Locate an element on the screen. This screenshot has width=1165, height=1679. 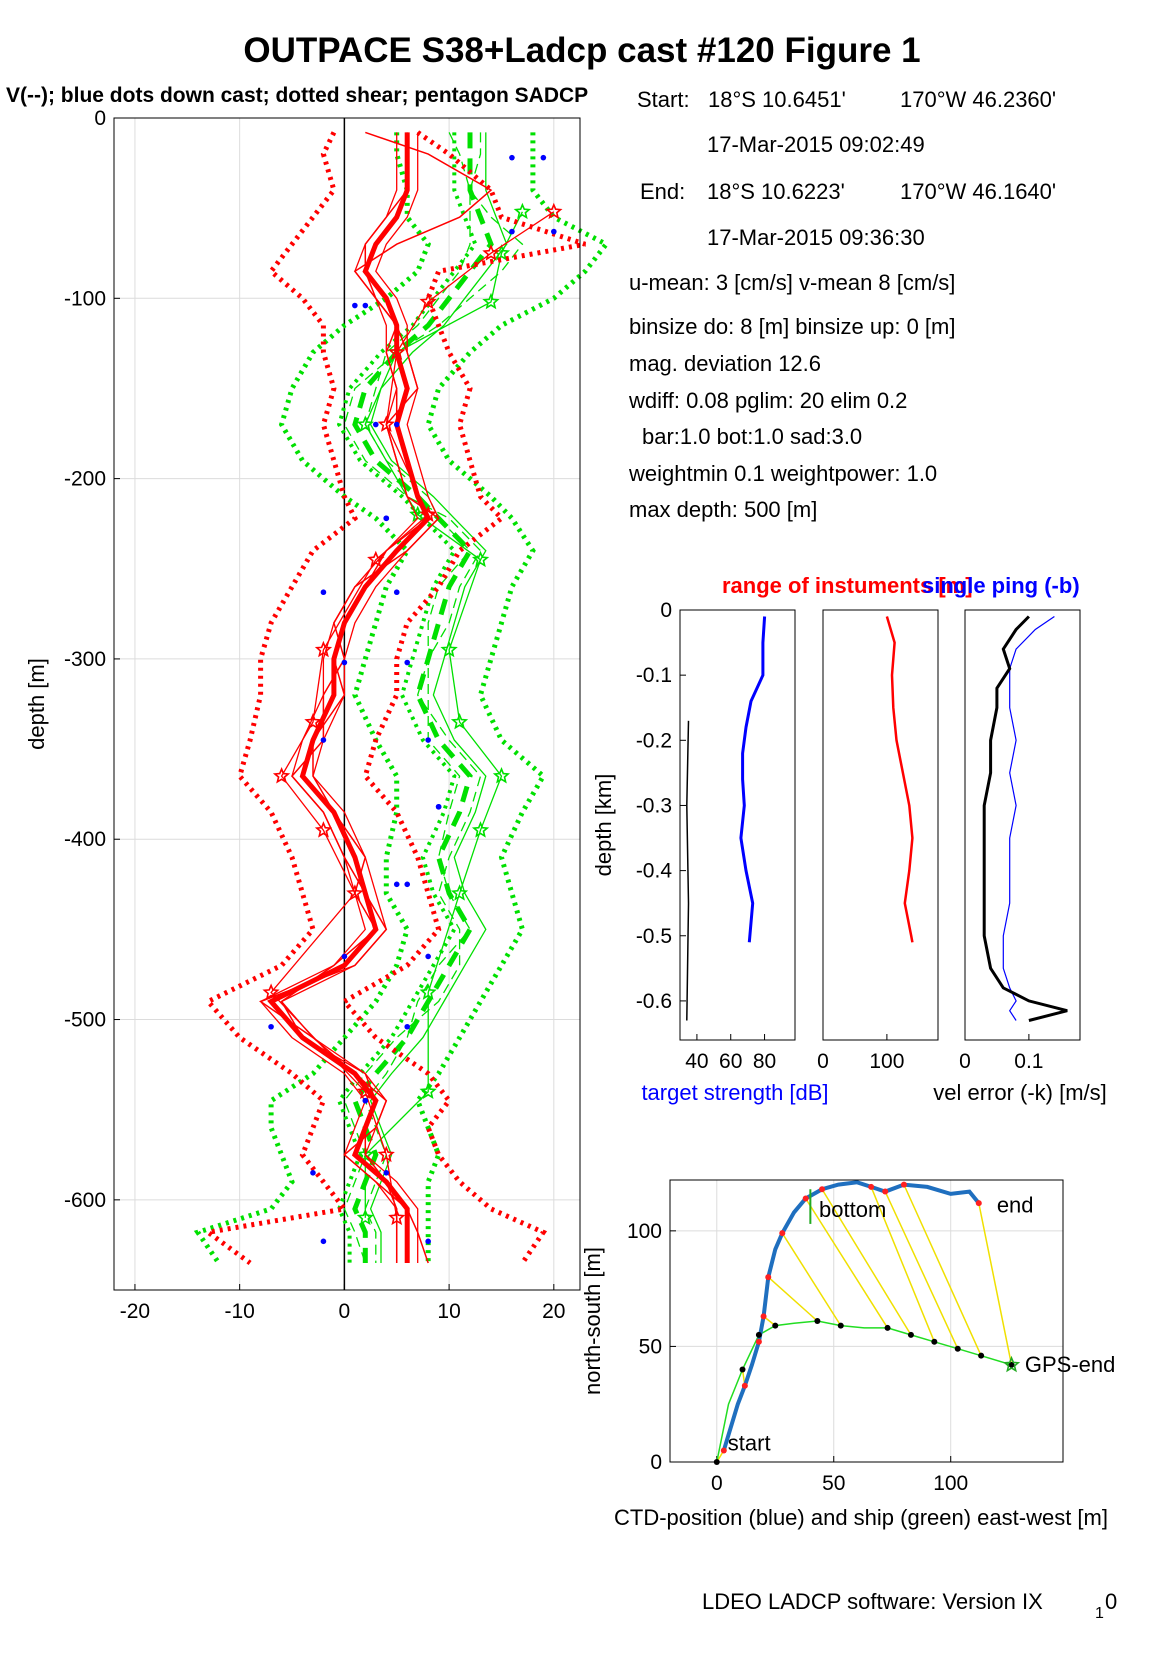
main-ytick-label: -500 is located at coordinates (85, 1020).